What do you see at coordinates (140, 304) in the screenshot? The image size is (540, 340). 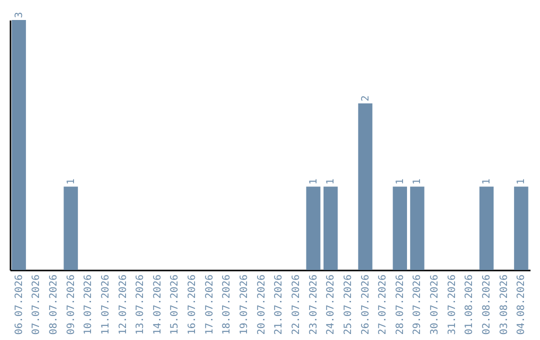 I see `x-tick-label: 13.07.2026` at bounding box center [140, 304].